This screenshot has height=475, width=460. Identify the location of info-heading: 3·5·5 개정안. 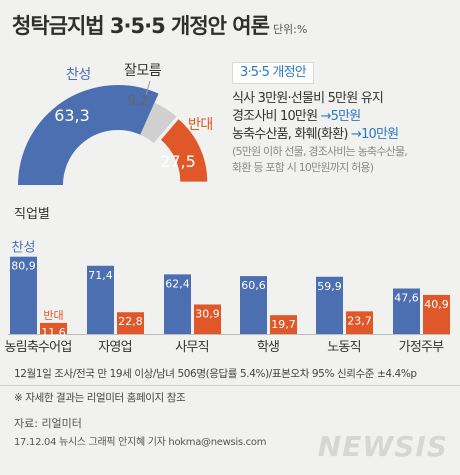
(273, 73).